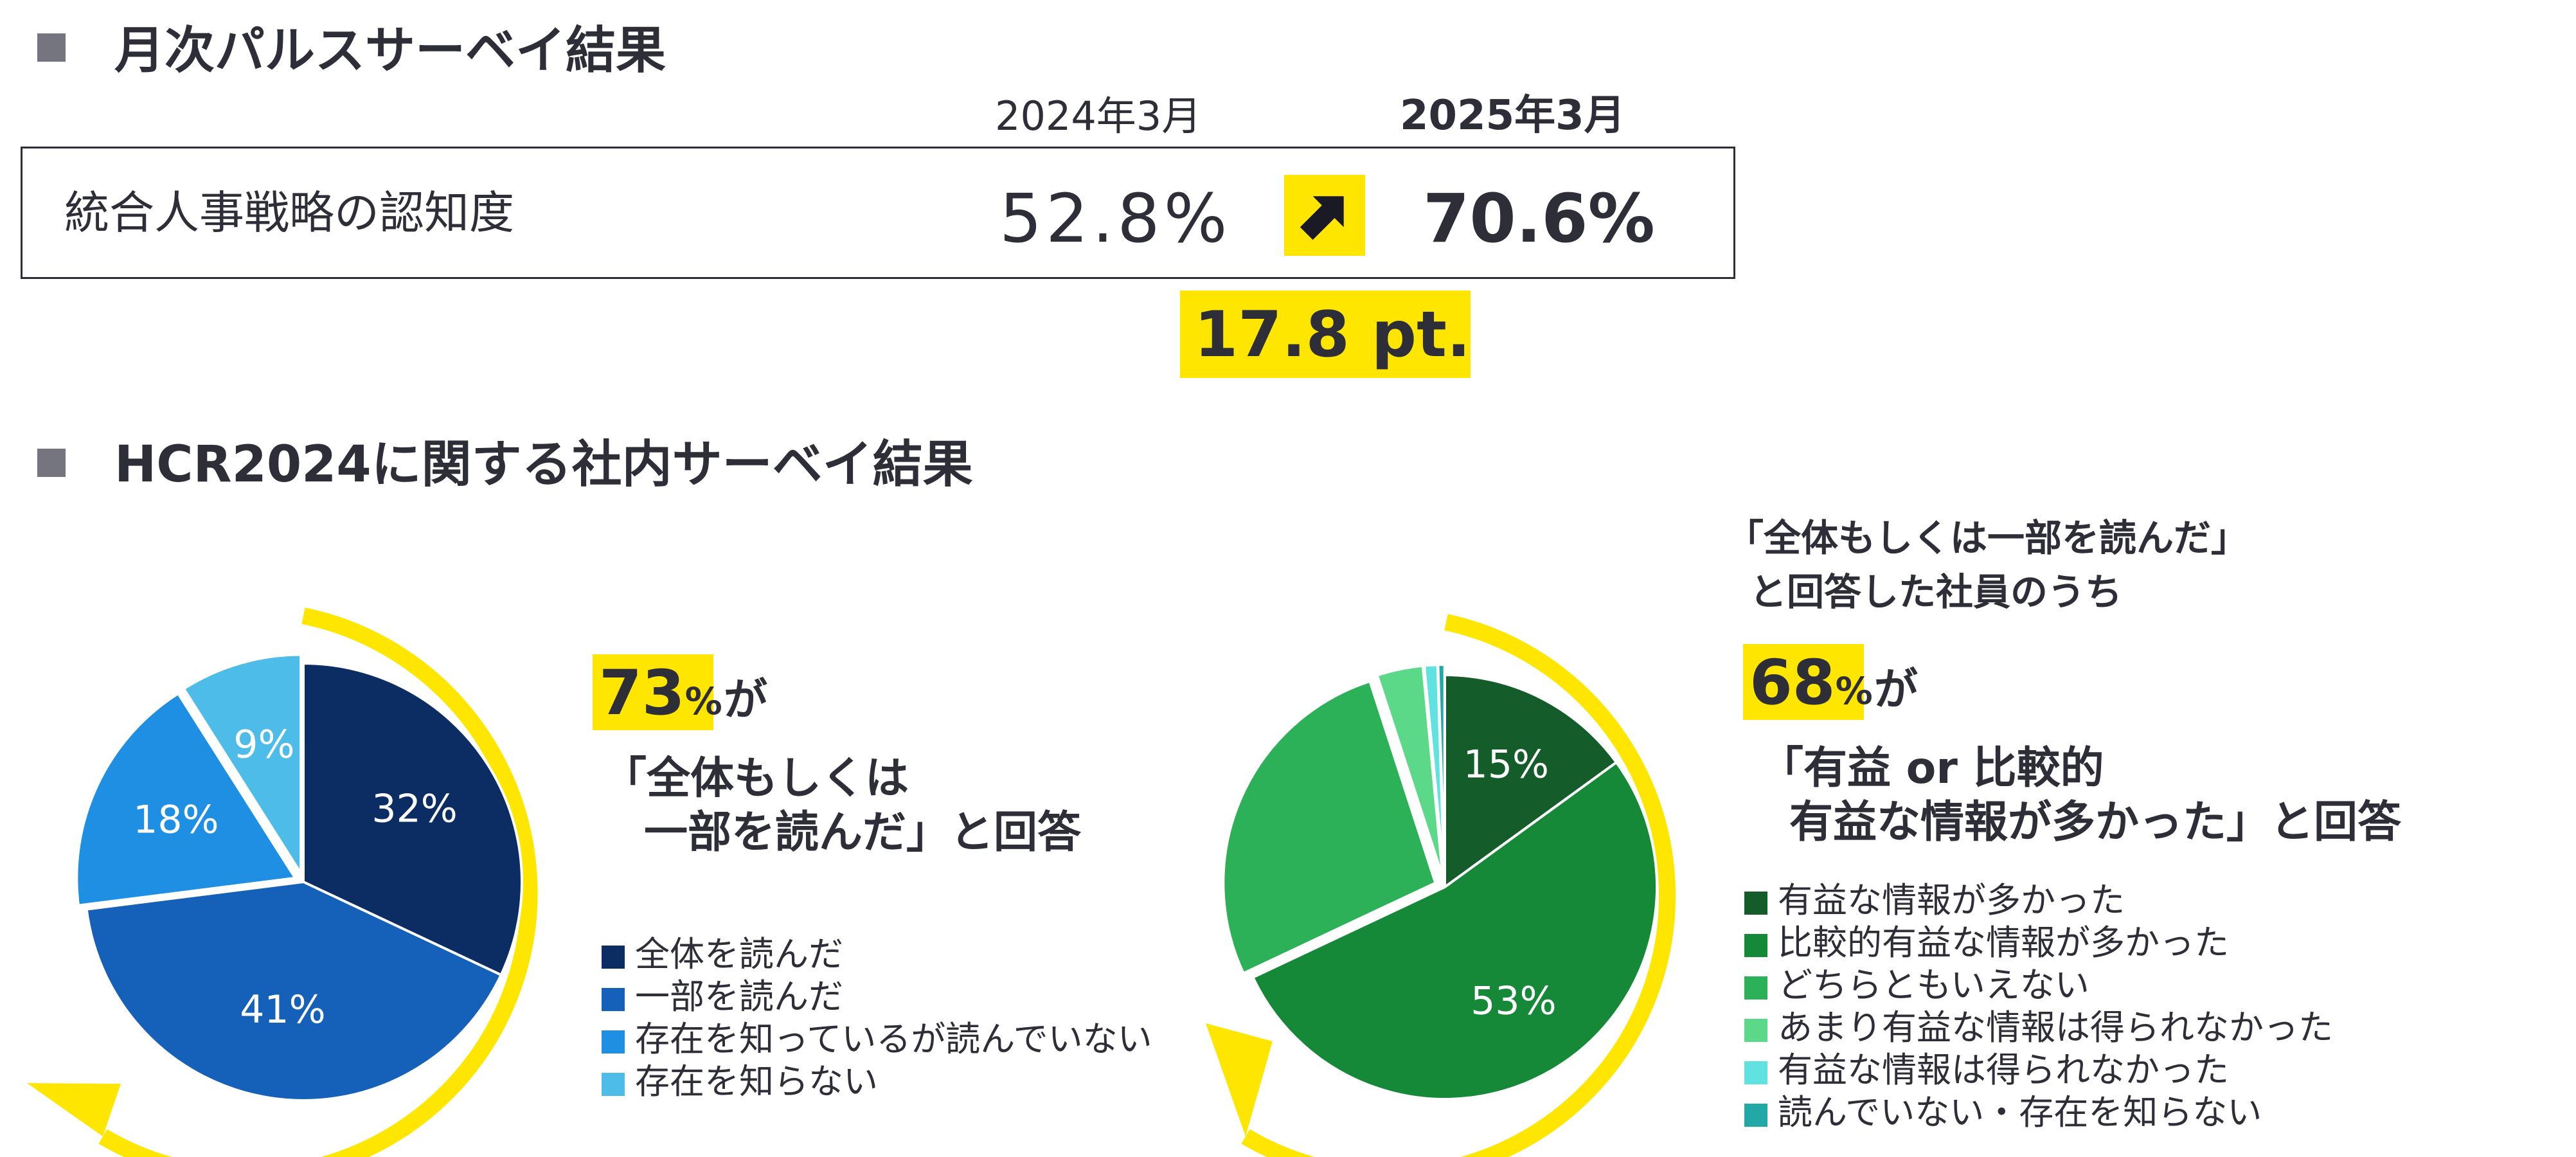 Image resolution: width=2576 pixels, height=1157 pixels. What do you see at coordinates (282, 1009) in the screenshot?
I see `pie-slice-label: 41%` at bounding box center [282, 1009].